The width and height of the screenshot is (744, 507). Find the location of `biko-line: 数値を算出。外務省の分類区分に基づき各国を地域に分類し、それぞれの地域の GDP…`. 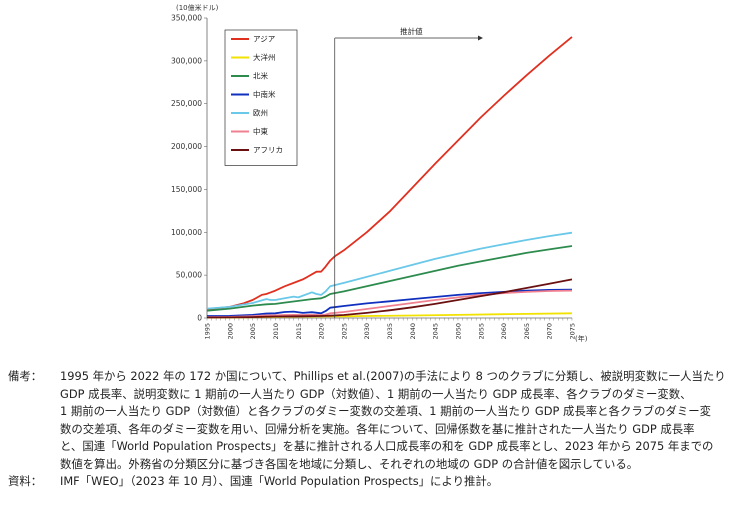

biko-line: 数値を算出。外務省の分類区分に基づき各国を地域に分類し、それぞれの地域の GDP… is located at coordinates (349, 463).